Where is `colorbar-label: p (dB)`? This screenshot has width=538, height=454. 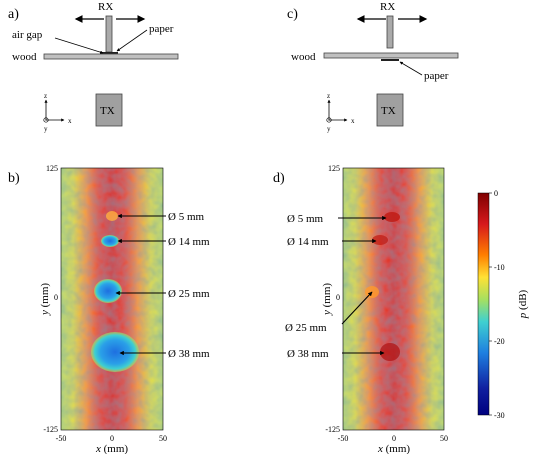
colorbar-label: p (dB) is located at coordinates (523, 304).